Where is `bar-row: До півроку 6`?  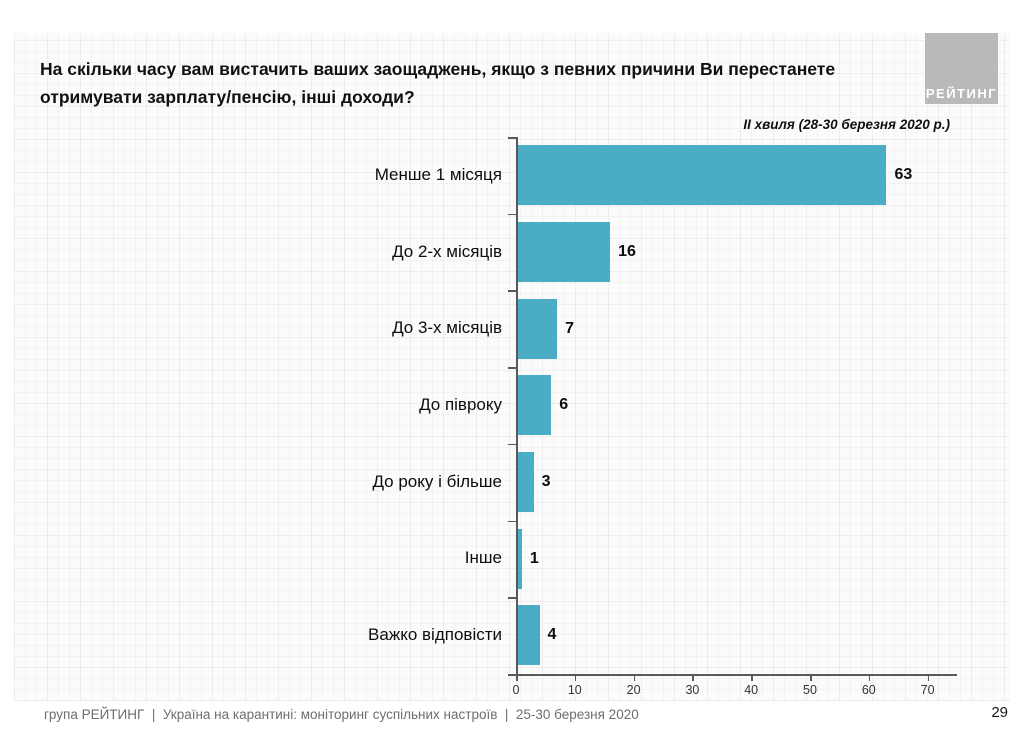
bar-row: До півроку 6 is located at coordinates (494, 405).